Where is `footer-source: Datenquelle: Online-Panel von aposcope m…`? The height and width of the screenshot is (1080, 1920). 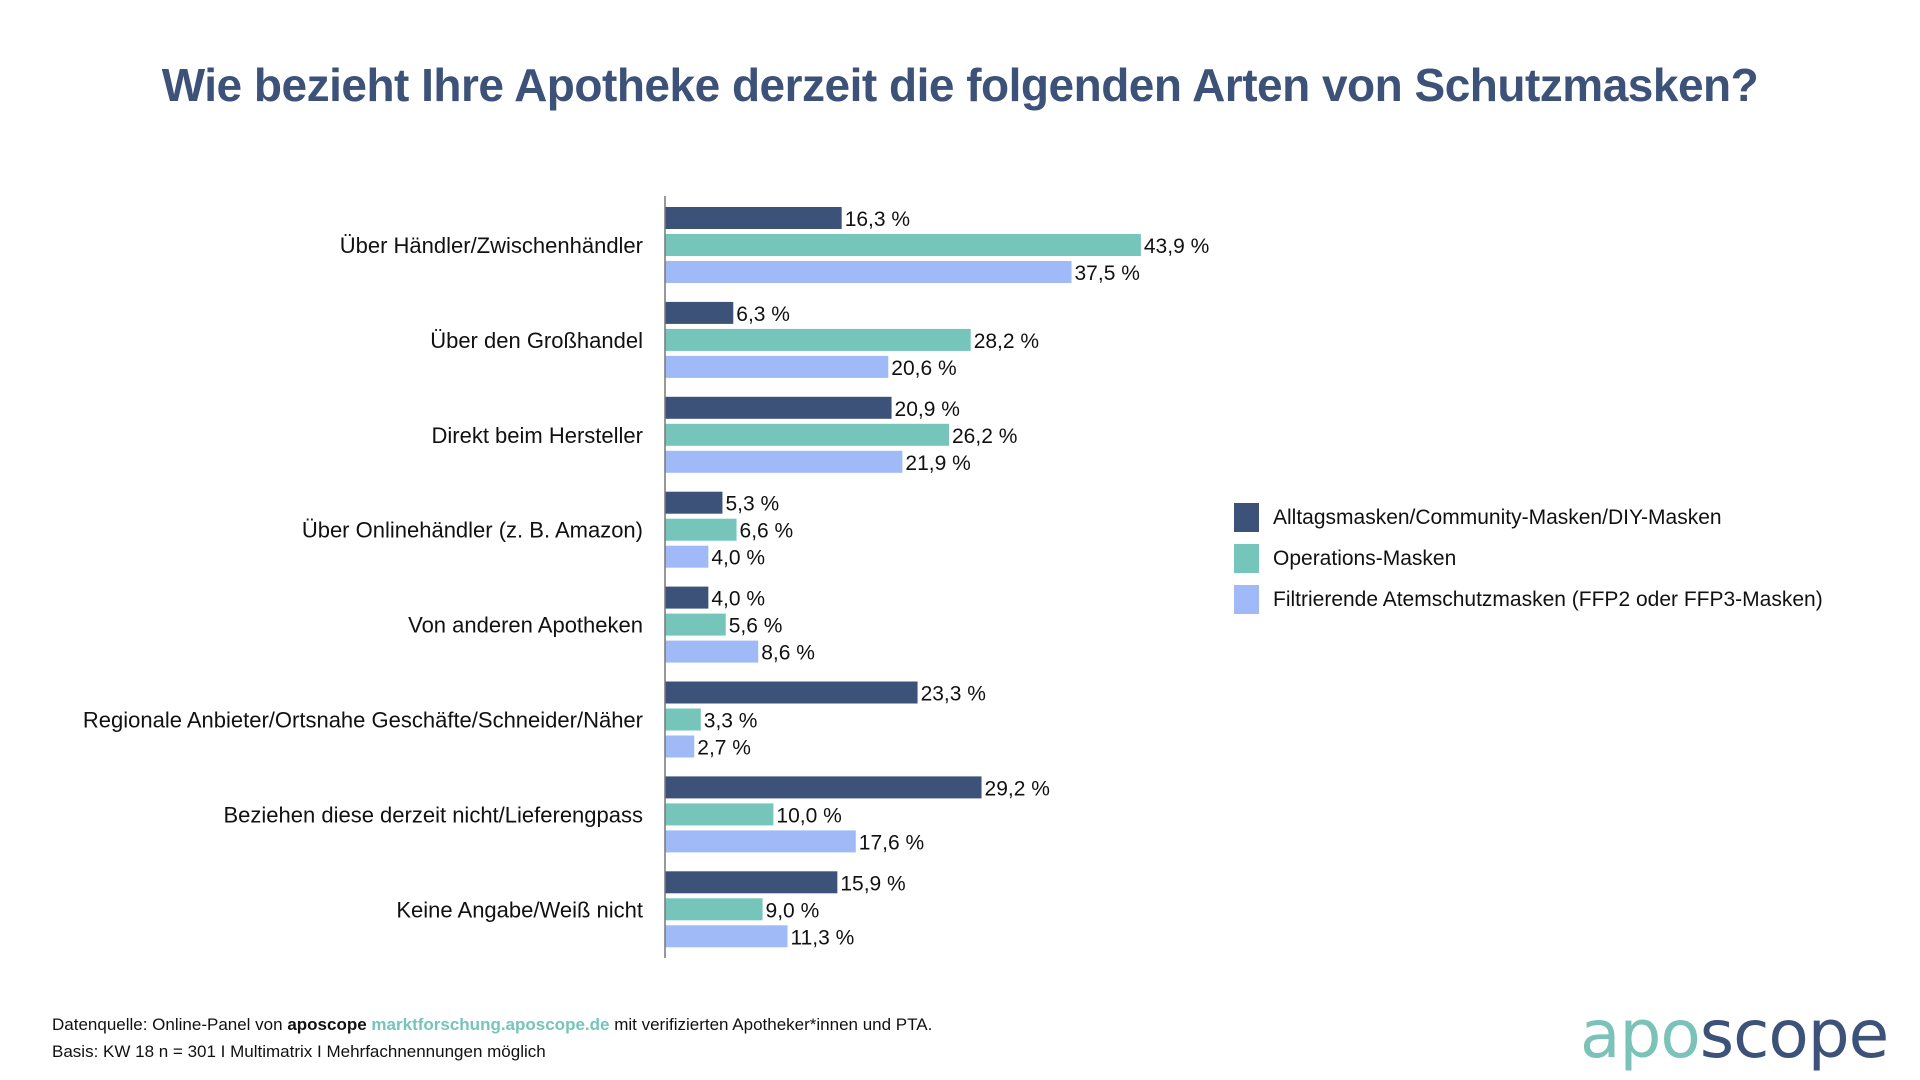 footer-source: Datenquelle: Online-Panel von aposcope m… is located at coordinates (492, 1038).